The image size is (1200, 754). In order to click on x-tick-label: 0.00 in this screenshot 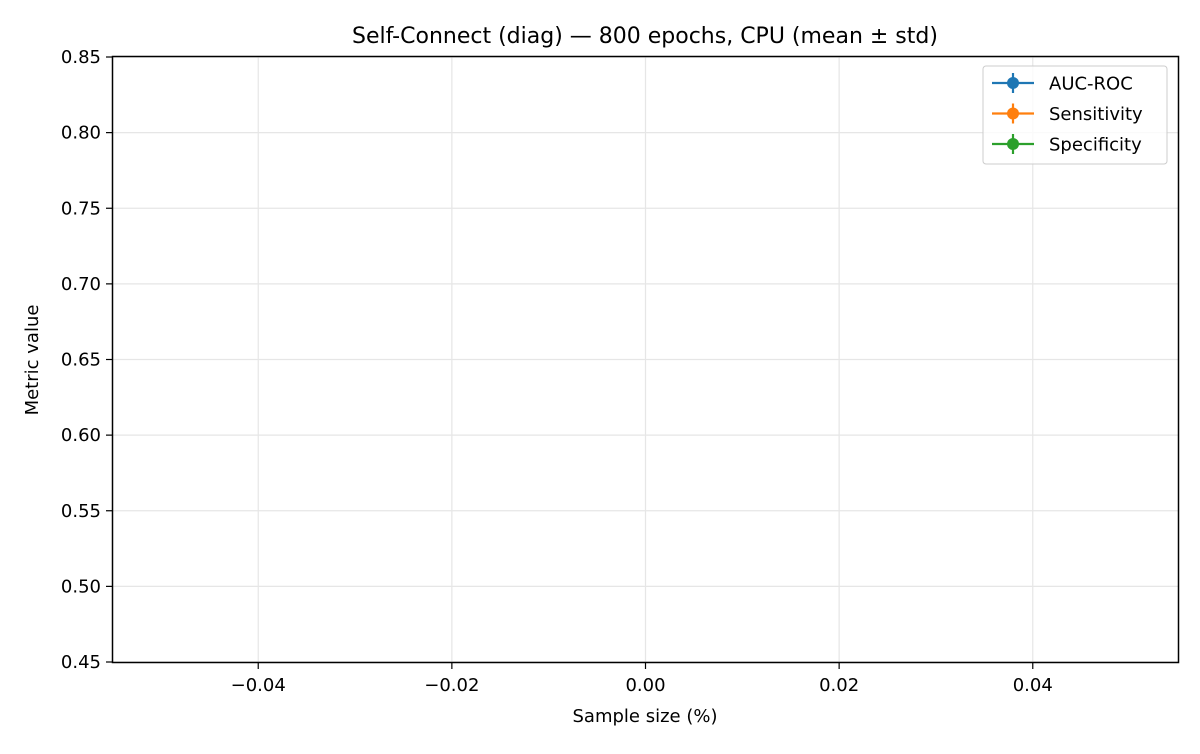, I will do `click(645, 685)`.